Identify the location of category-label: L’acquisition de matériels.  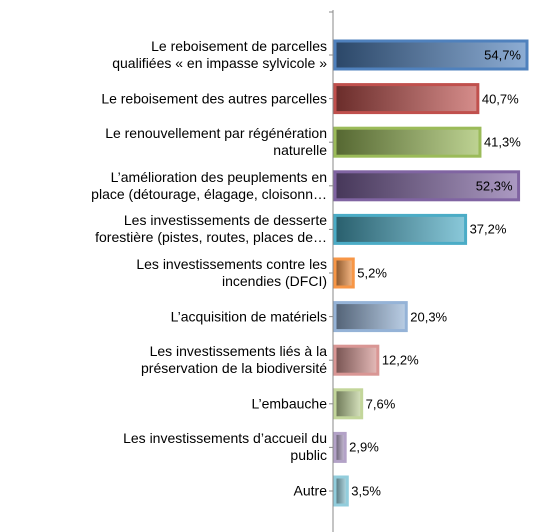
(248, 316).